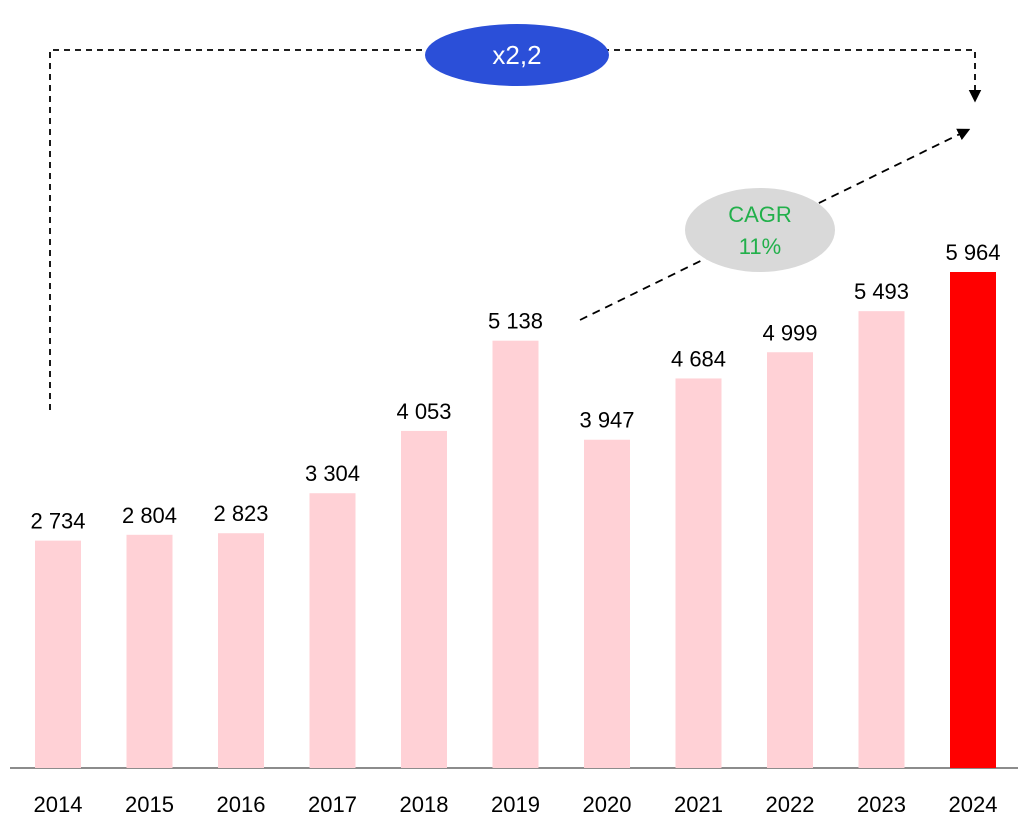  I want to click on value-label: 4 999, so click(789, 332).